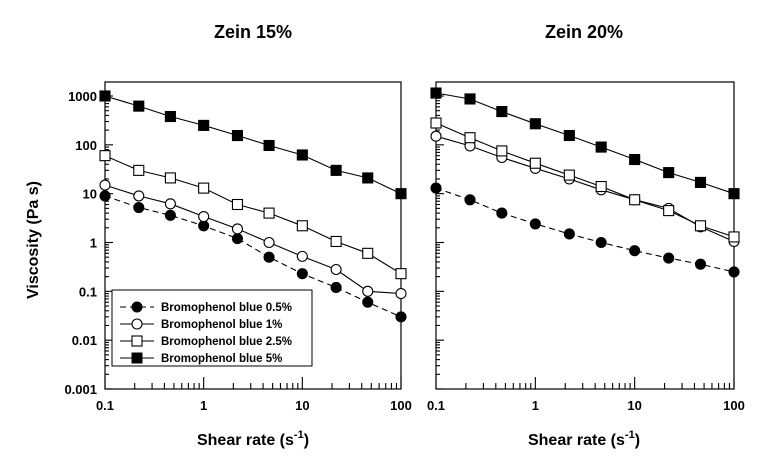 The width and height of the screenshot is (772, 464). Describe the element at coordinates (201, 358) in the screenshot. I see `legend-entry-3: Bromophenol blue 5%` at that location.